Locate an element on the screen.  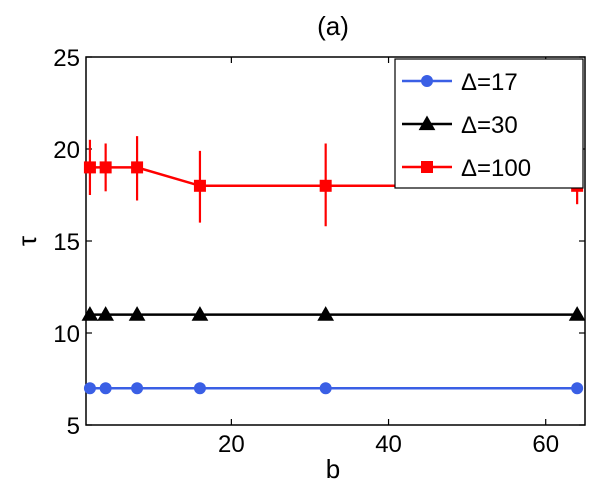
y-tick-label: 20 is located at coordinates (66, 150).